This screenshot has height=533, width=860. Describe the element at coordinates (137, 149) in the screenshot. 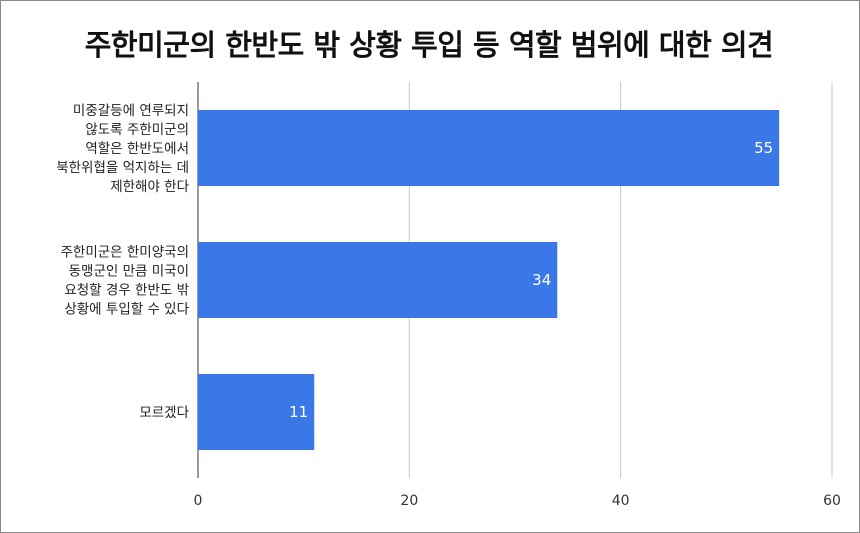

I see `category-label-line: 역할은 한반도에서` at that location.